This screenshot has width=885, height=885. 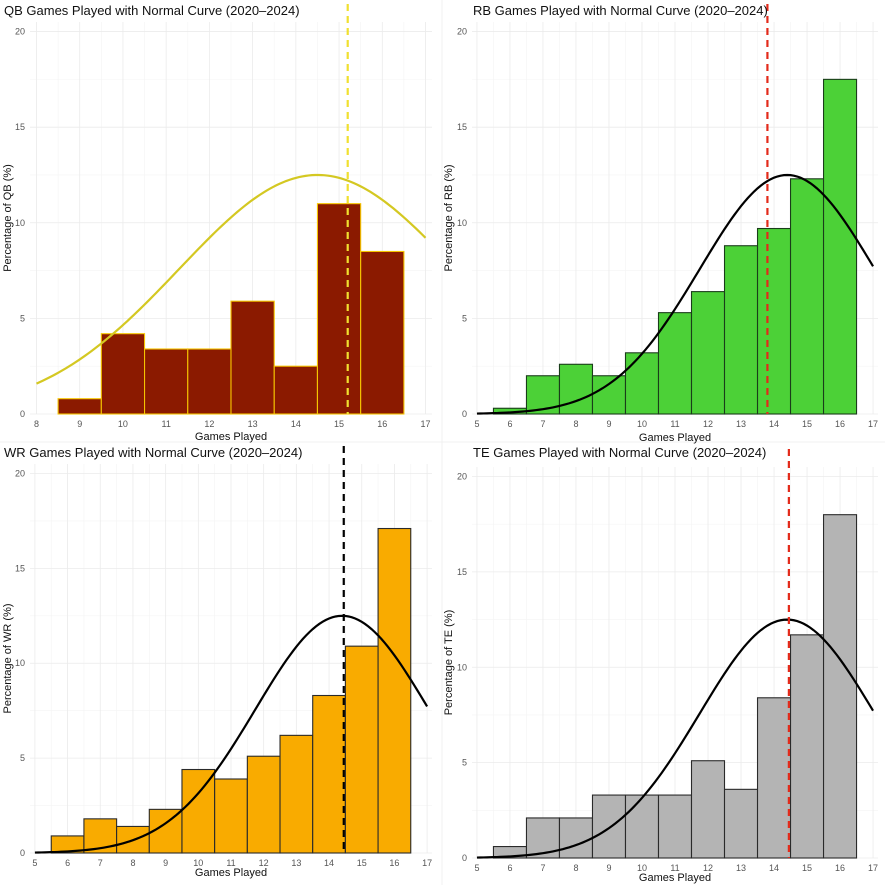 I want to click on te-x-tick-label: 14, so click(x=774, y=868).